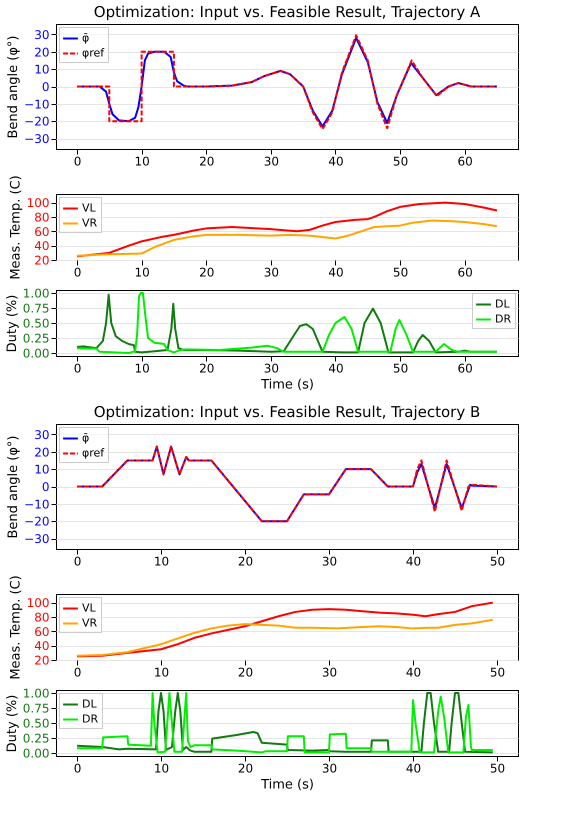 This screenshot has width=566, height=840. What do you see at coordinates (287, 12) in the screenshot?
I see `chart-title: Optimization: Input vs. Feasible Result, Trajectory A` at bounding box center [287, 12].